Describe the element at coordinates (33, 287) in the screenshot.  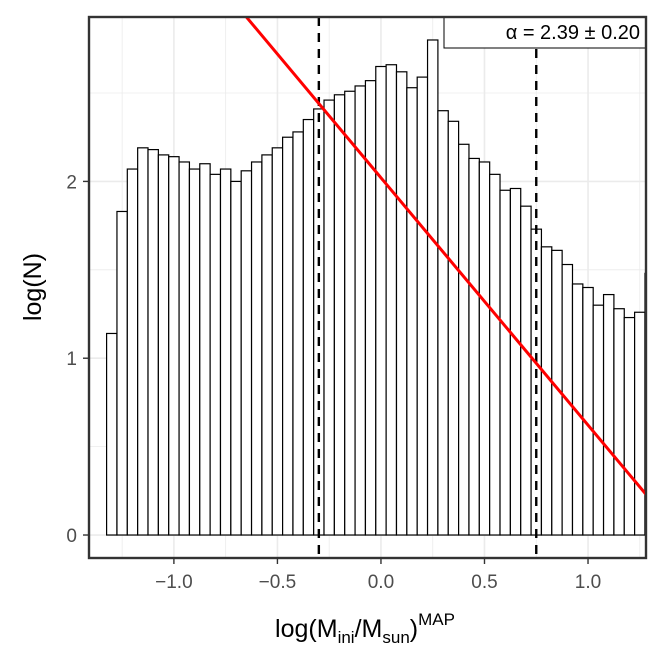
I see `y-axis-title: log(N)` at that location.